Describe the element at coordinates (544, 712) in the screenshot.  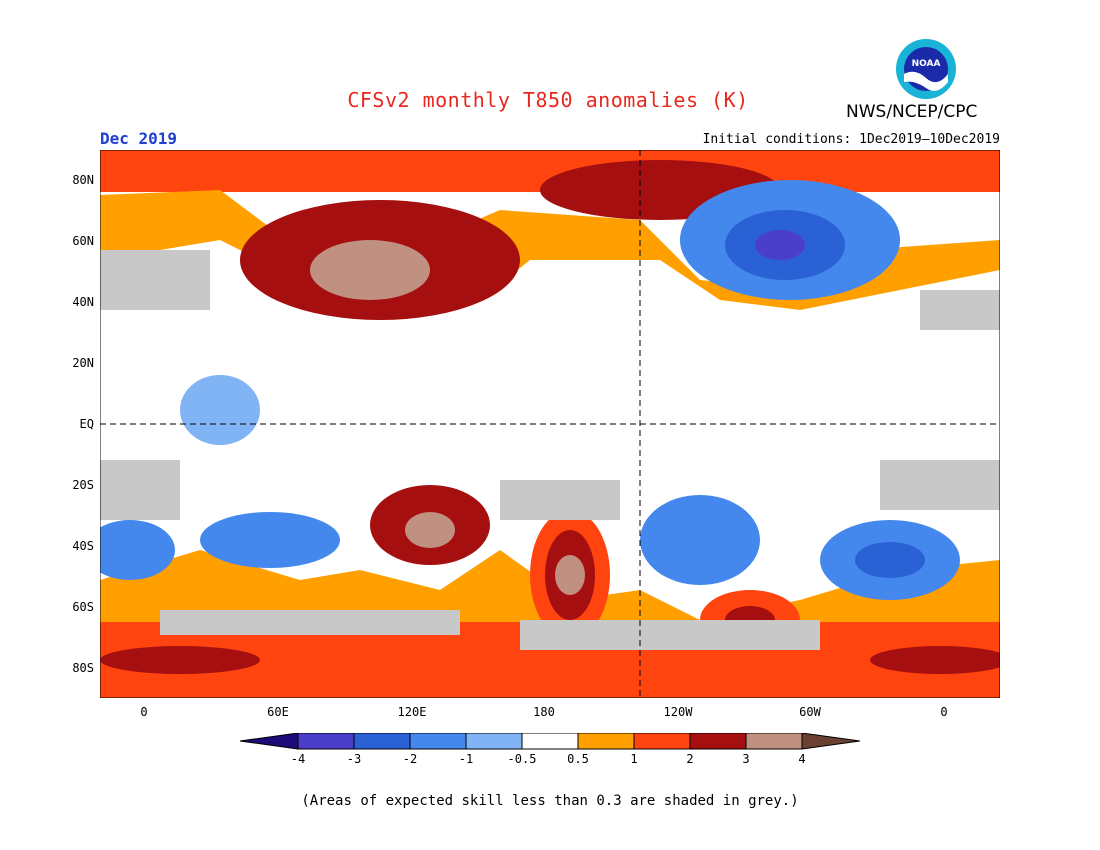
I see `lon-label-180: 180` at that location.